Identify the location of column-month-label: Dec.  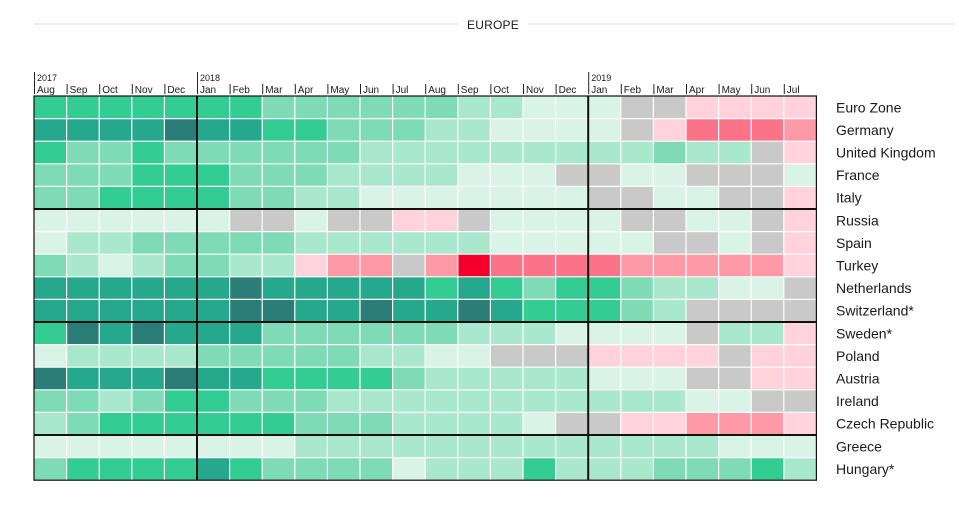
(568, 90).